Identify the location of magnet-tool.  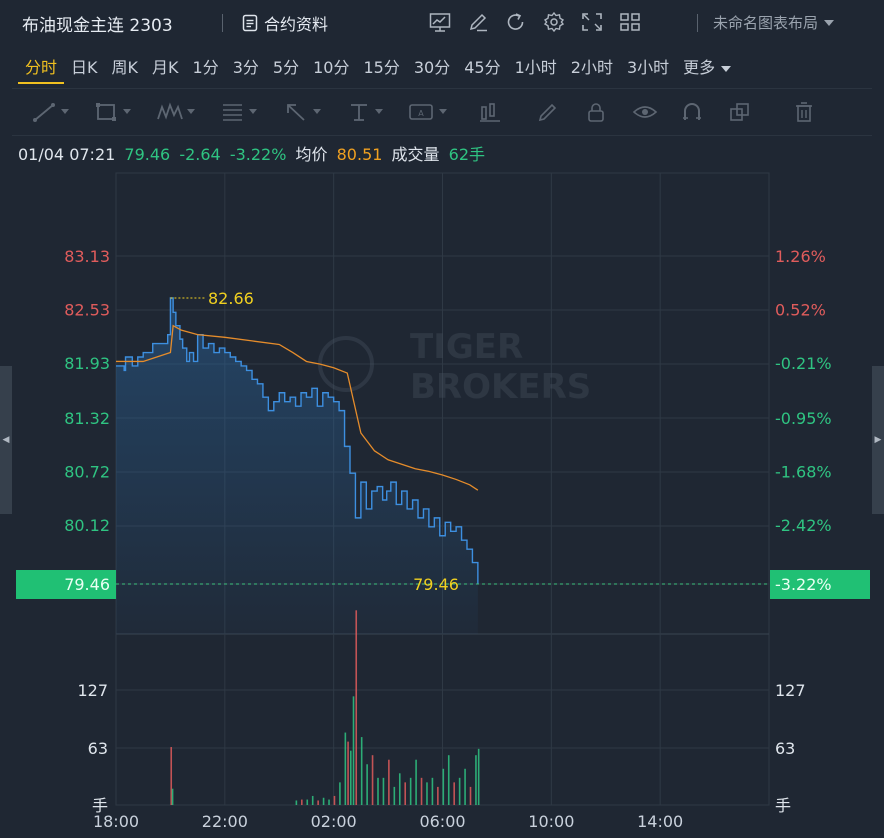
(692, 112).